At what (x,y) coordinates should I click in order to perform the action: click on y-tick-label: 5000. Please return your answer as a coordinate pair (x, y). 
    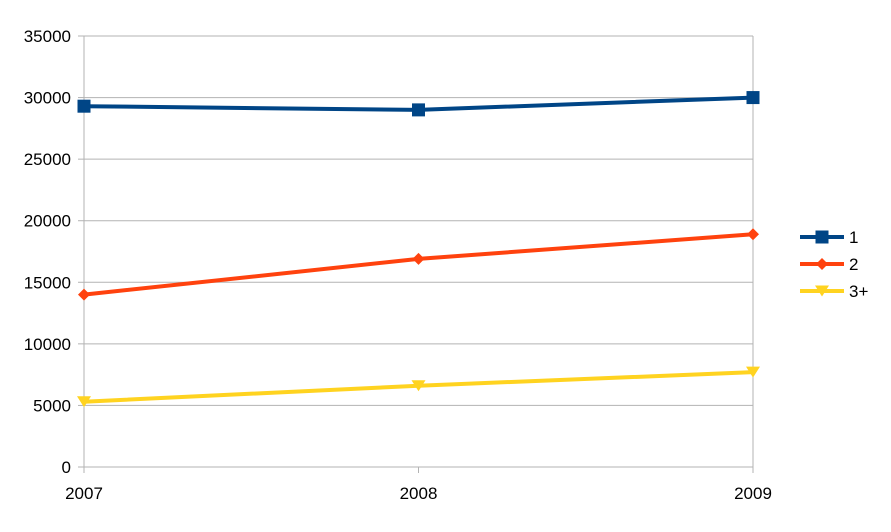
    Looking at the image, I should click on (52, 405).